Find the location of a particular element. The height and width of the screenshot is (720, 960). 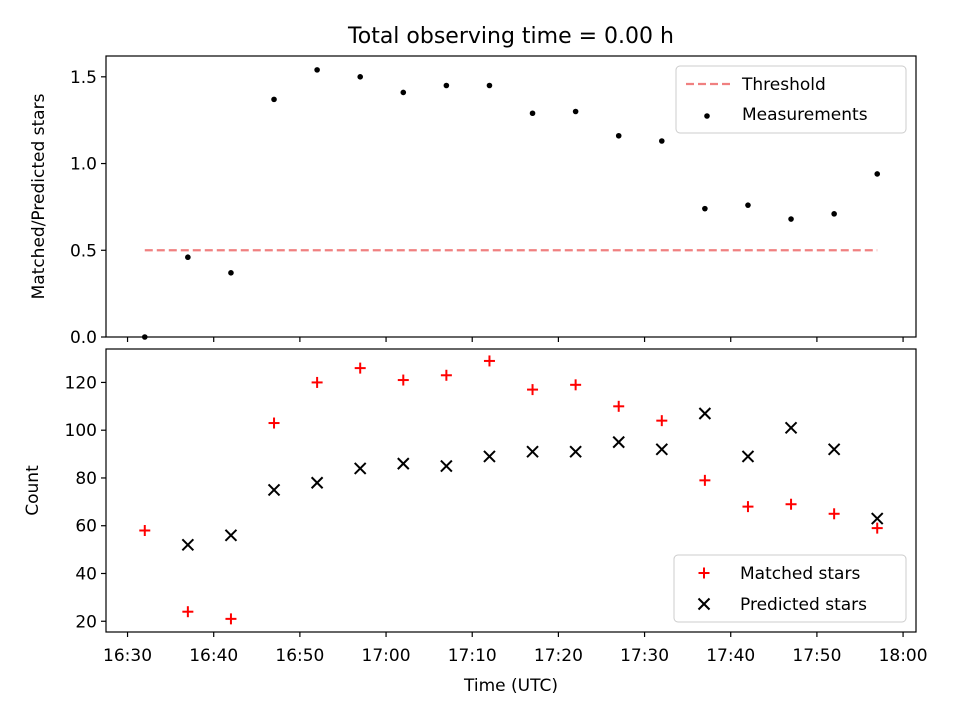

x-tick-label: 16:50 is located at coordinates (299, 656).